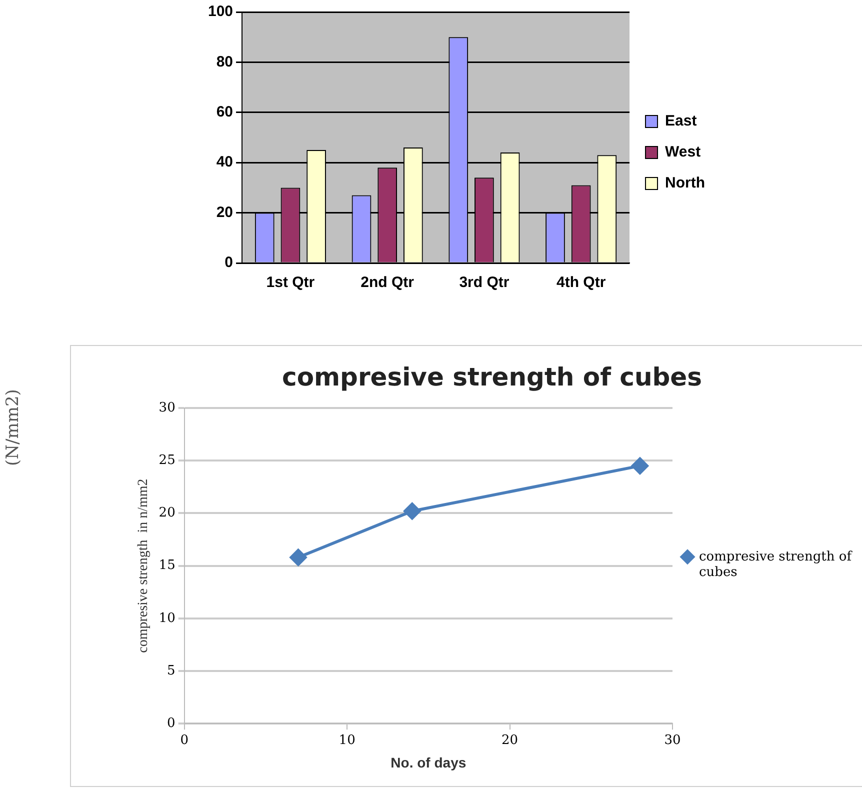 Image resolution: width=862 pixels, height=789 pixels. I want to click on y-tick-label: 30, so click(167, 408).